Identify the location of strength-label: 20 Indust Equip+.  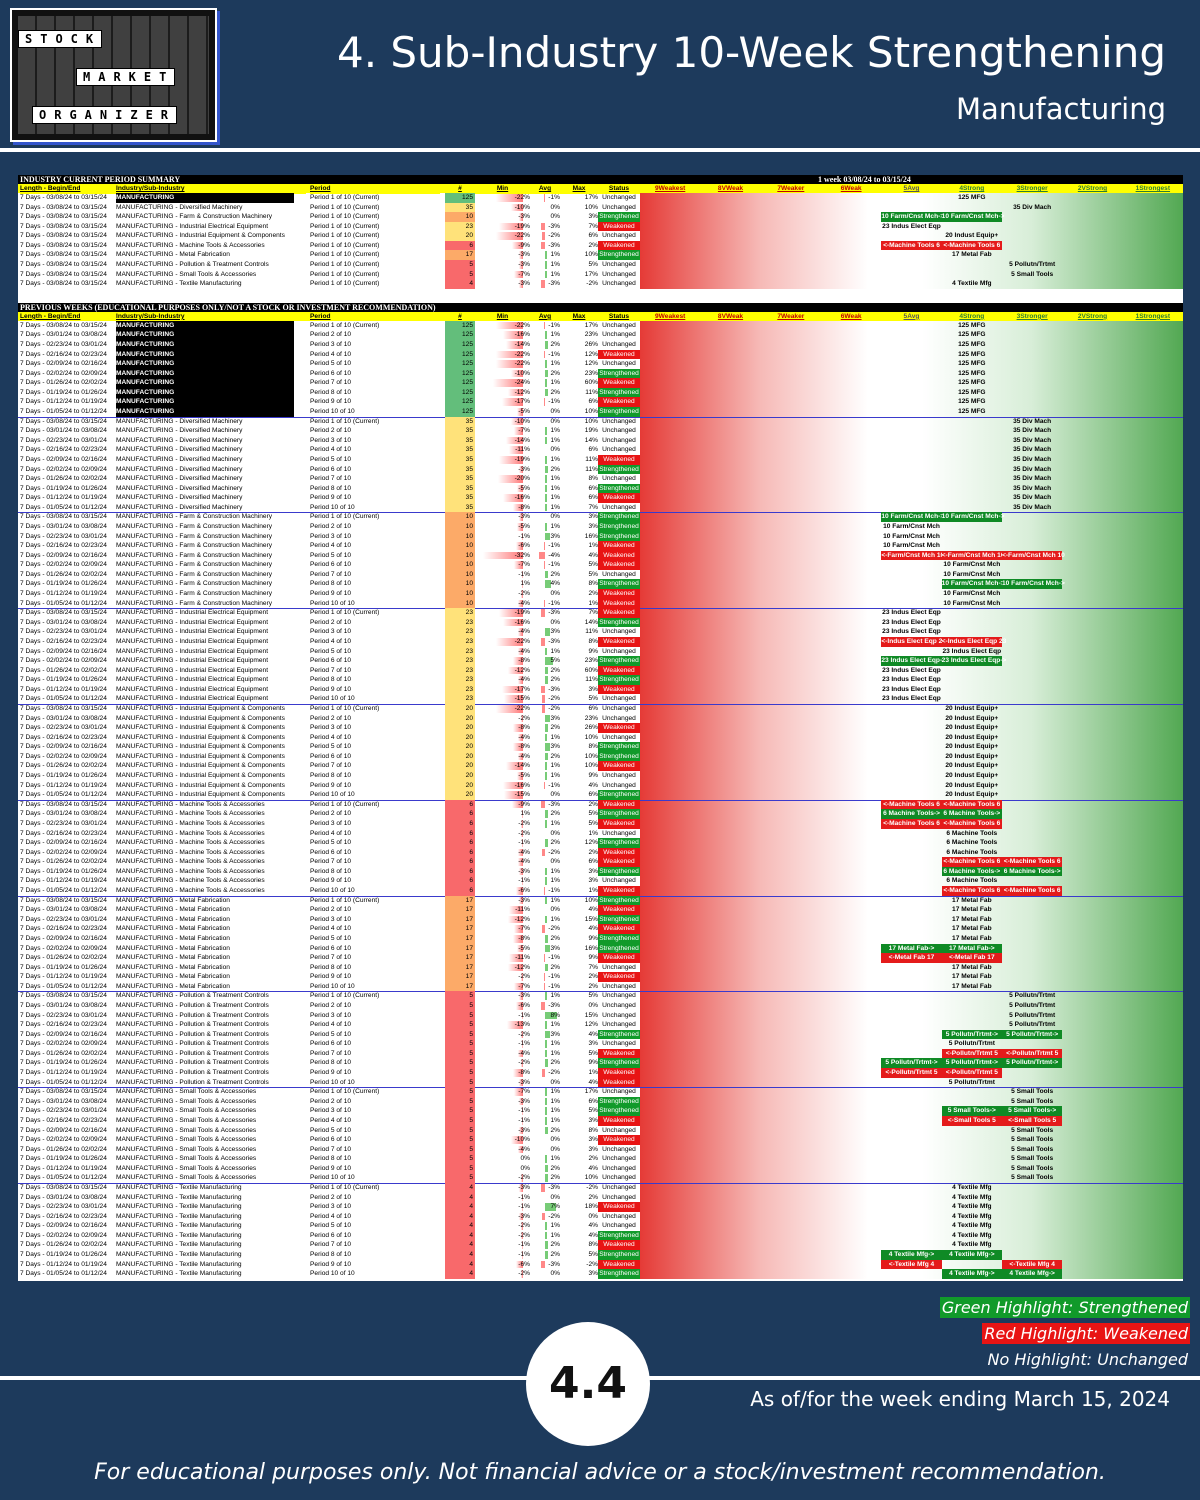
(972, 737).